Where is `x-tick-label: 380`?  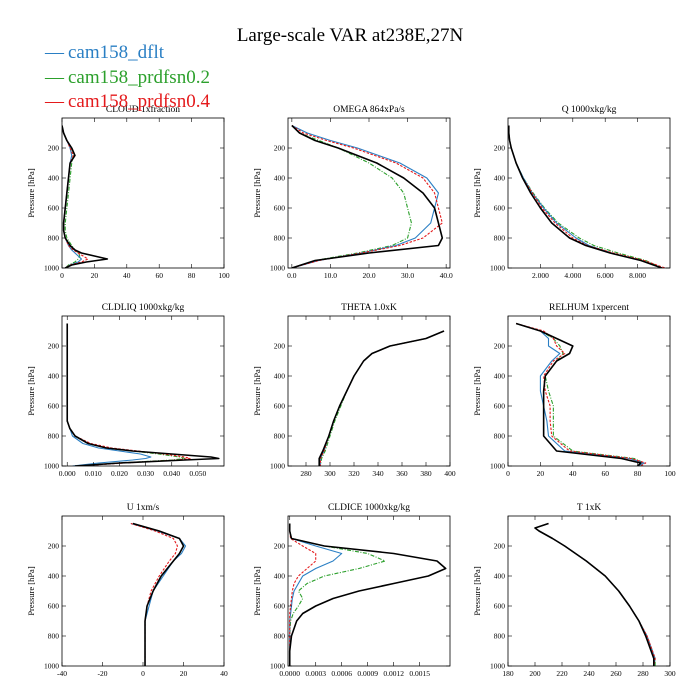
x-tick-label: 380 is located at coordinates (426, 473).